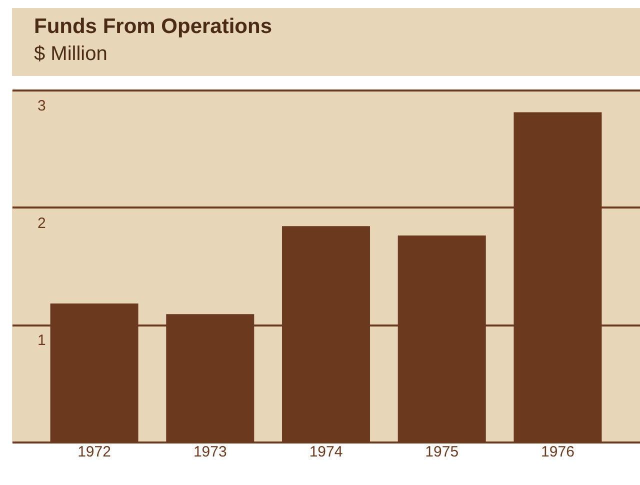 The height and width of the screenshot is (485, 640). What do you see at coordinates (42, 106) in the screenshot?
I see `y-tick-label: 3` at bounding box center [42, 106].